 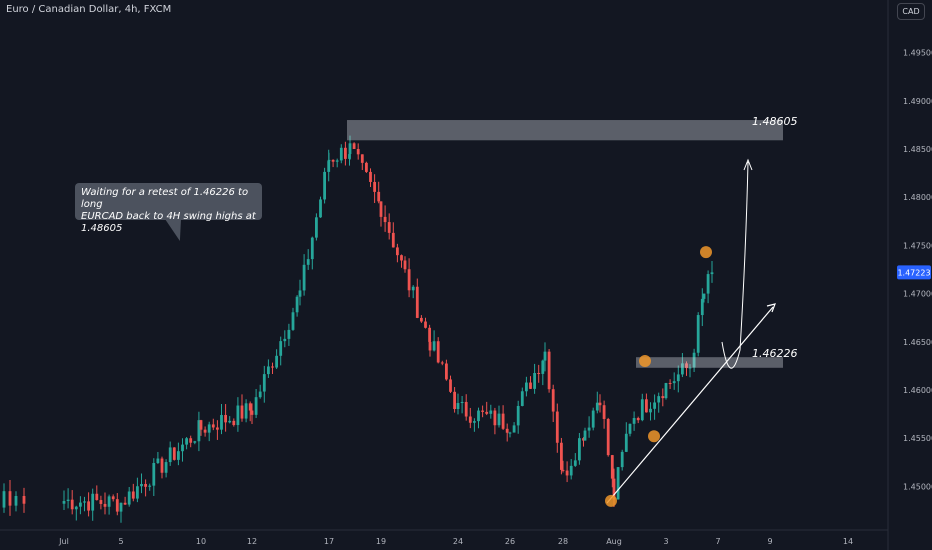 I want to click on zone-retest, so click(x=709, y=362).